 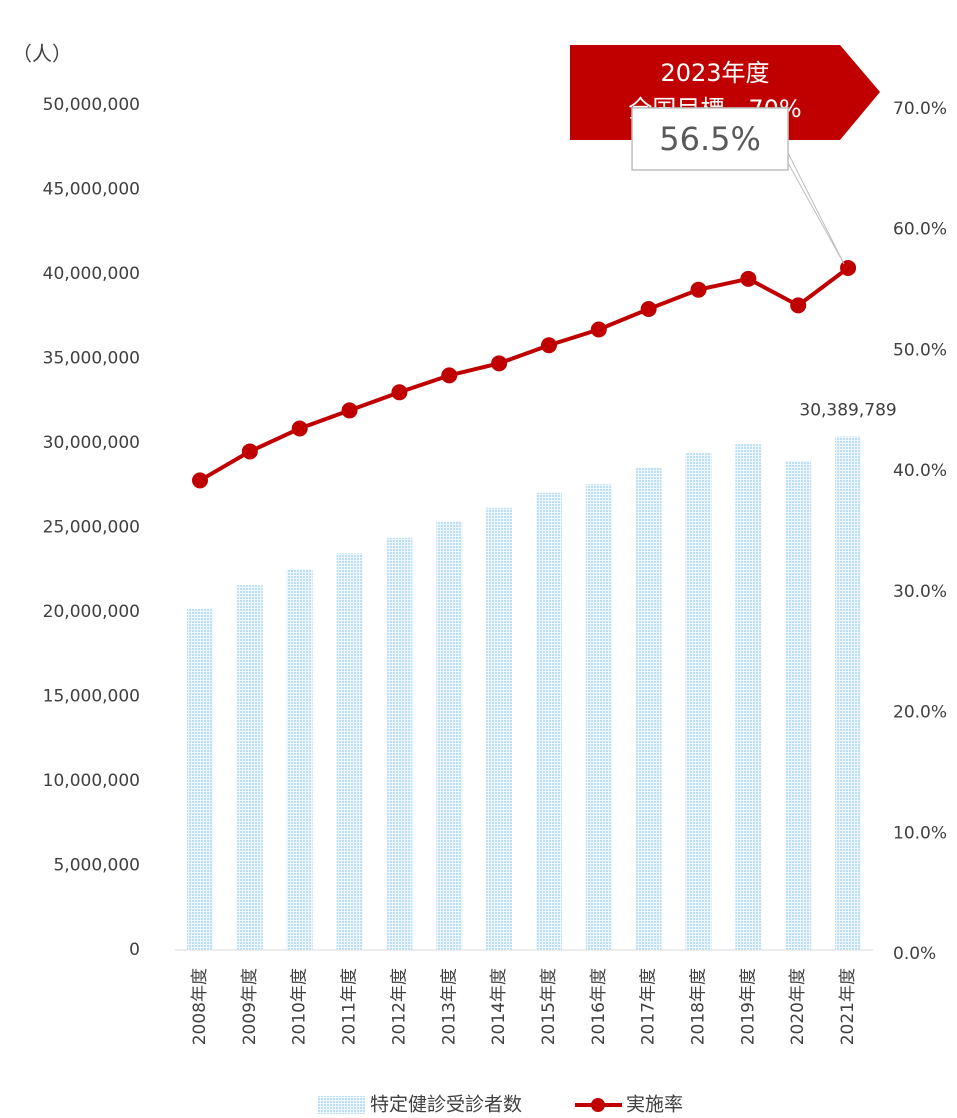 What do you see at coordinates (848, 1006) in the screenshot?
I see `x-tick-label: 2021年度` at bounding box center [848, 1006].